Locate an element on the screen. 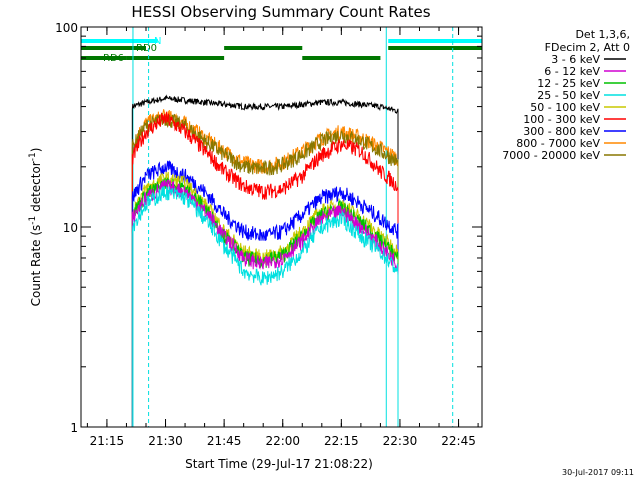  y-axis-label: Count Rate (s-1 detector-1) is located at coordinates (35, 227).